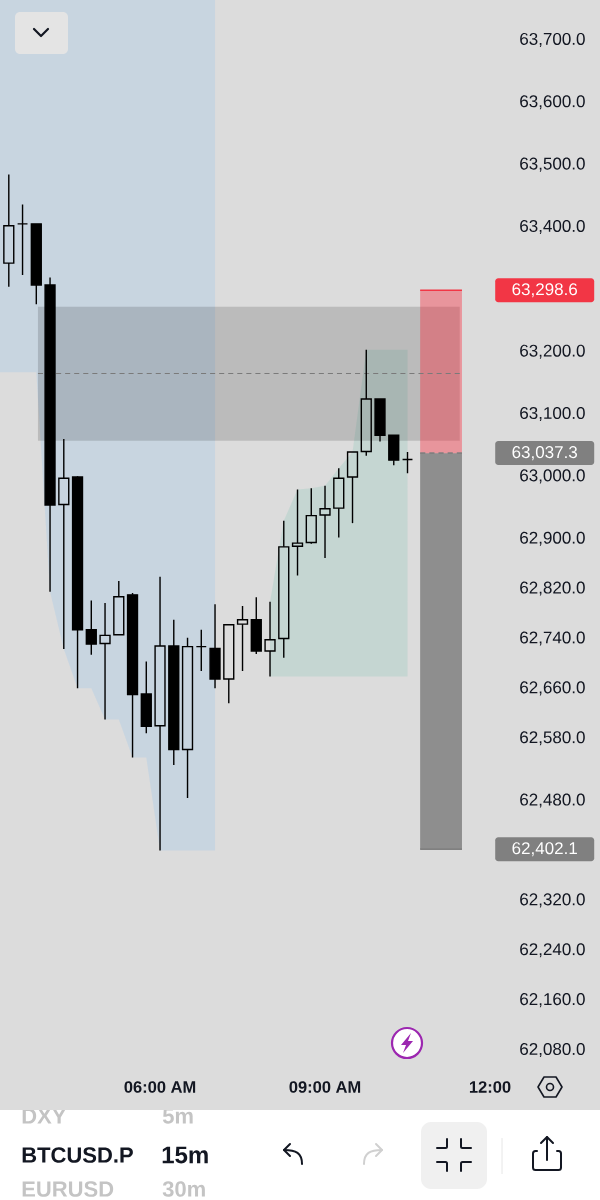  I want to click on y-tick-label: 63,500.0, so click(552, 164).